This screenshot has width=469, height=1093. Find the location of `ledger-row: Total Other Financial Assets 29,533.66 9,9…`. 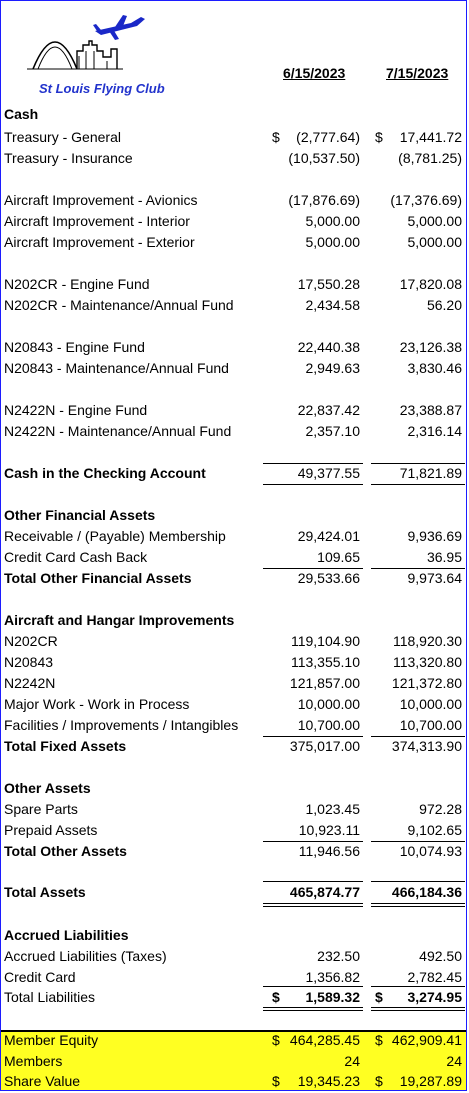

ledger-row: Total Other Financial Assets 29,533.66 9,9… is located at coordinates (233, 578).